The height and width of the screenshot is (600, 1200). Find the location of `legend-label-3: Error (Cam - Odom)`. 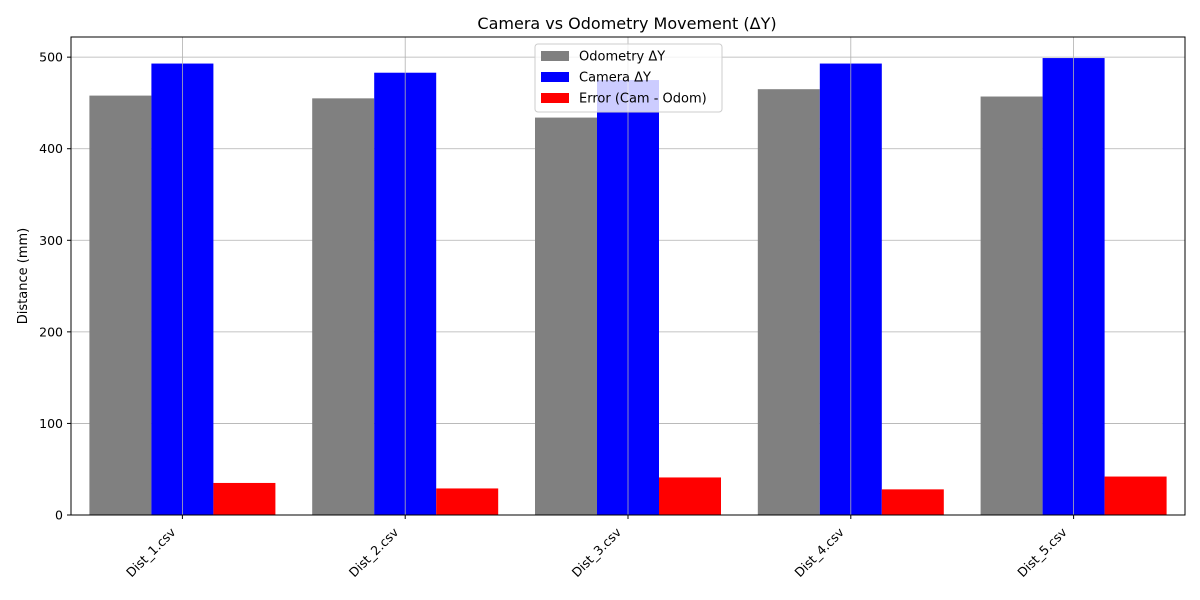

legend-label-3: Error (Cam - Odom) is located at coordinates (643, 99).